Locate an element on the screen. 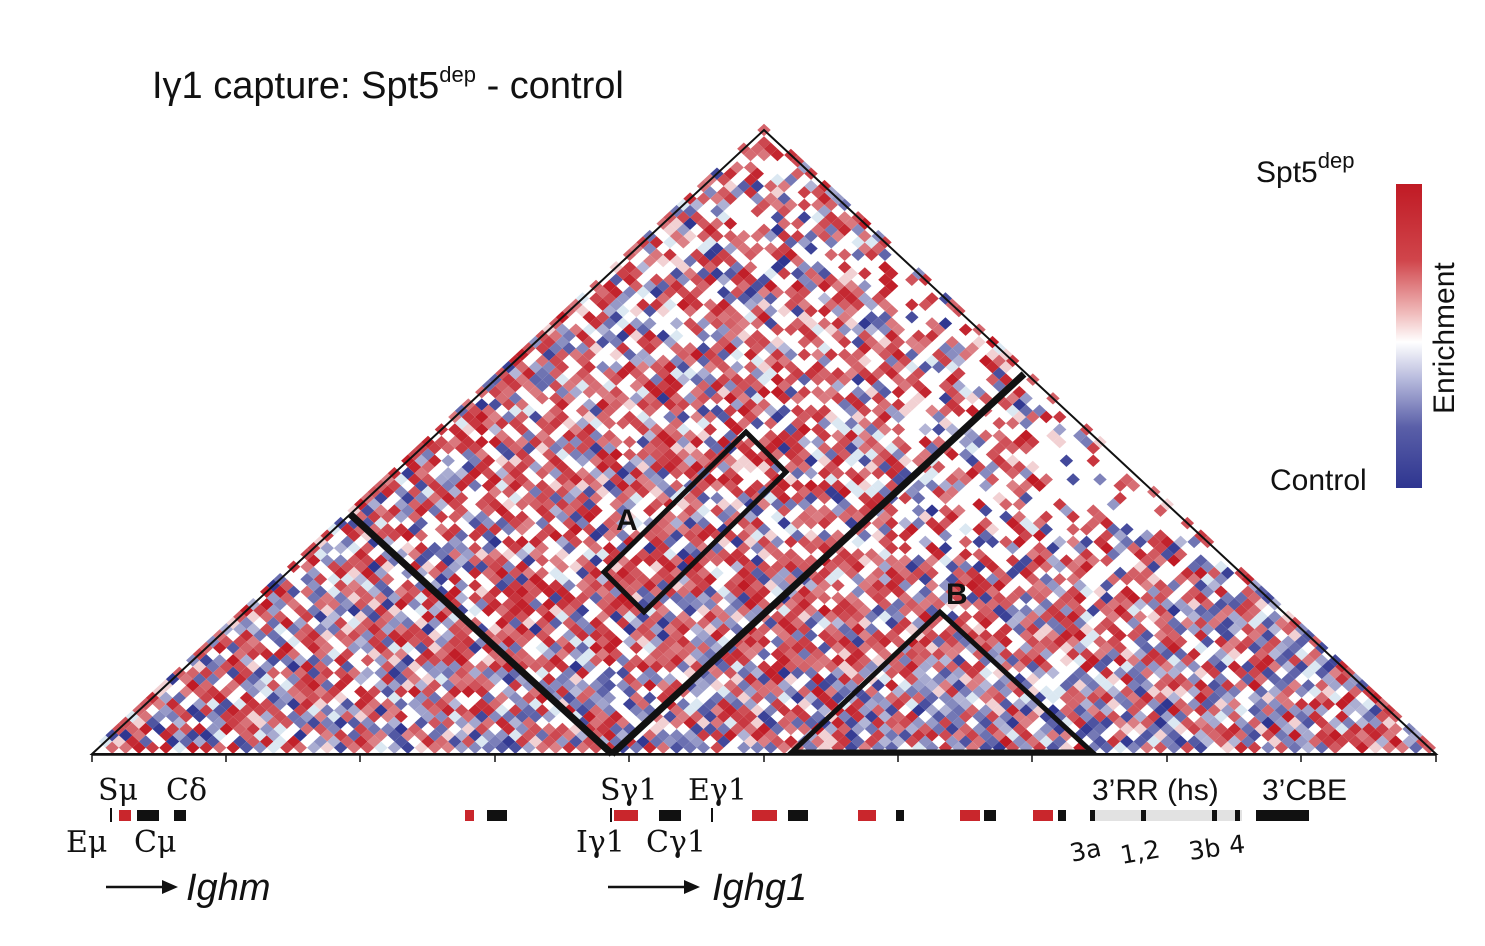  domain-boundary-left is located at coordinates (481, 634).